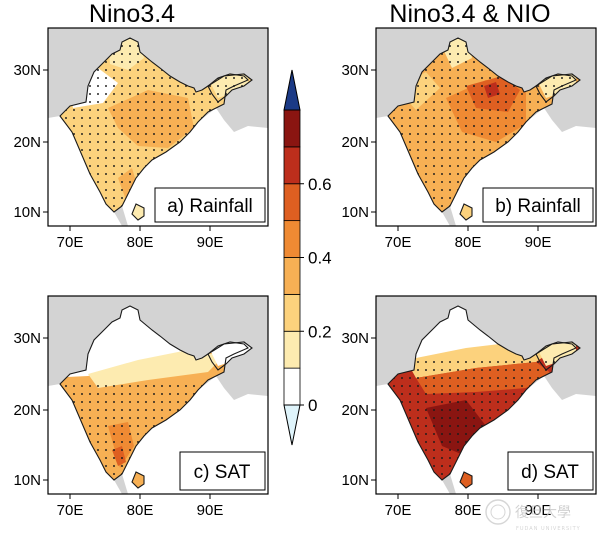 Image resolution: width=599 pixels, height=536 pixels. What do you see at coordinates (222, 472) in the screenshot?
I see `panel-label-c: c) SAT` at bounding box center [222, 472].